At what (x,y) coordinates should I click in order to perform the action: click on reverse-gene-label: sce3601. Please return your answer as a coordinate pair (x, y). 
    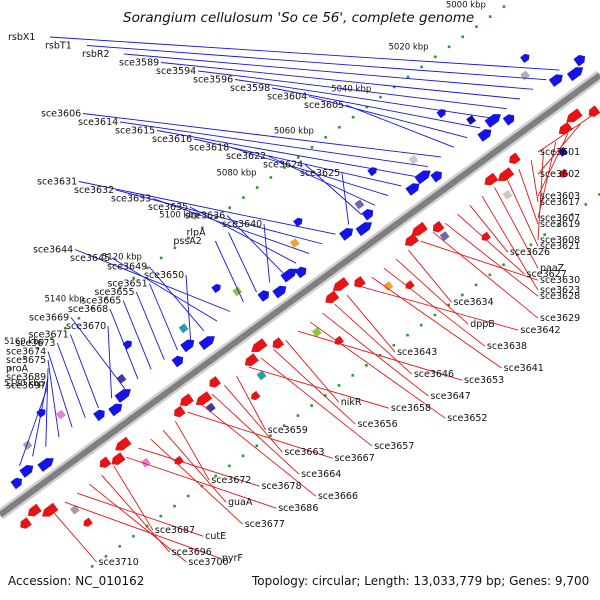
    Looking at the image, I should click on (560, 152).